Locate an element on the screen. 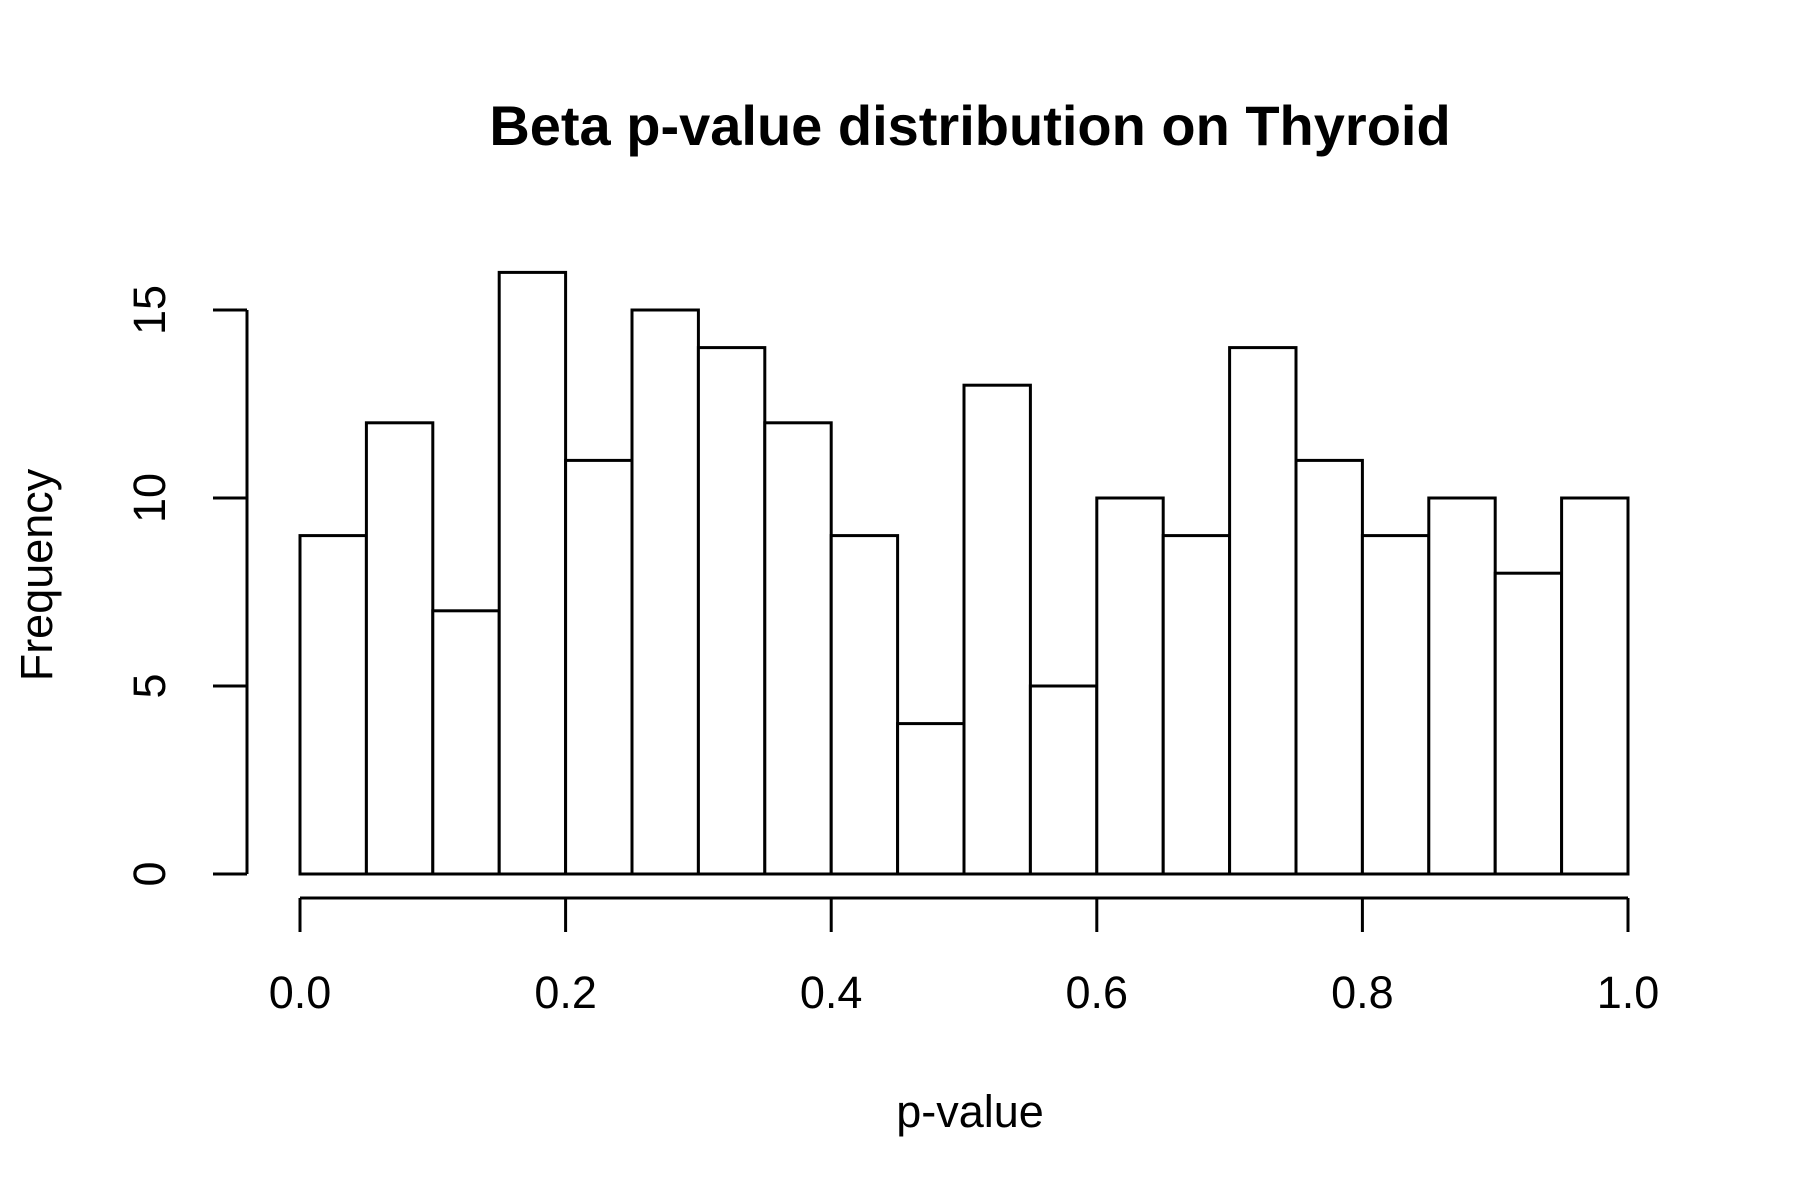  x-tick-label: 1.0 is located at coordinates (1628, 992).